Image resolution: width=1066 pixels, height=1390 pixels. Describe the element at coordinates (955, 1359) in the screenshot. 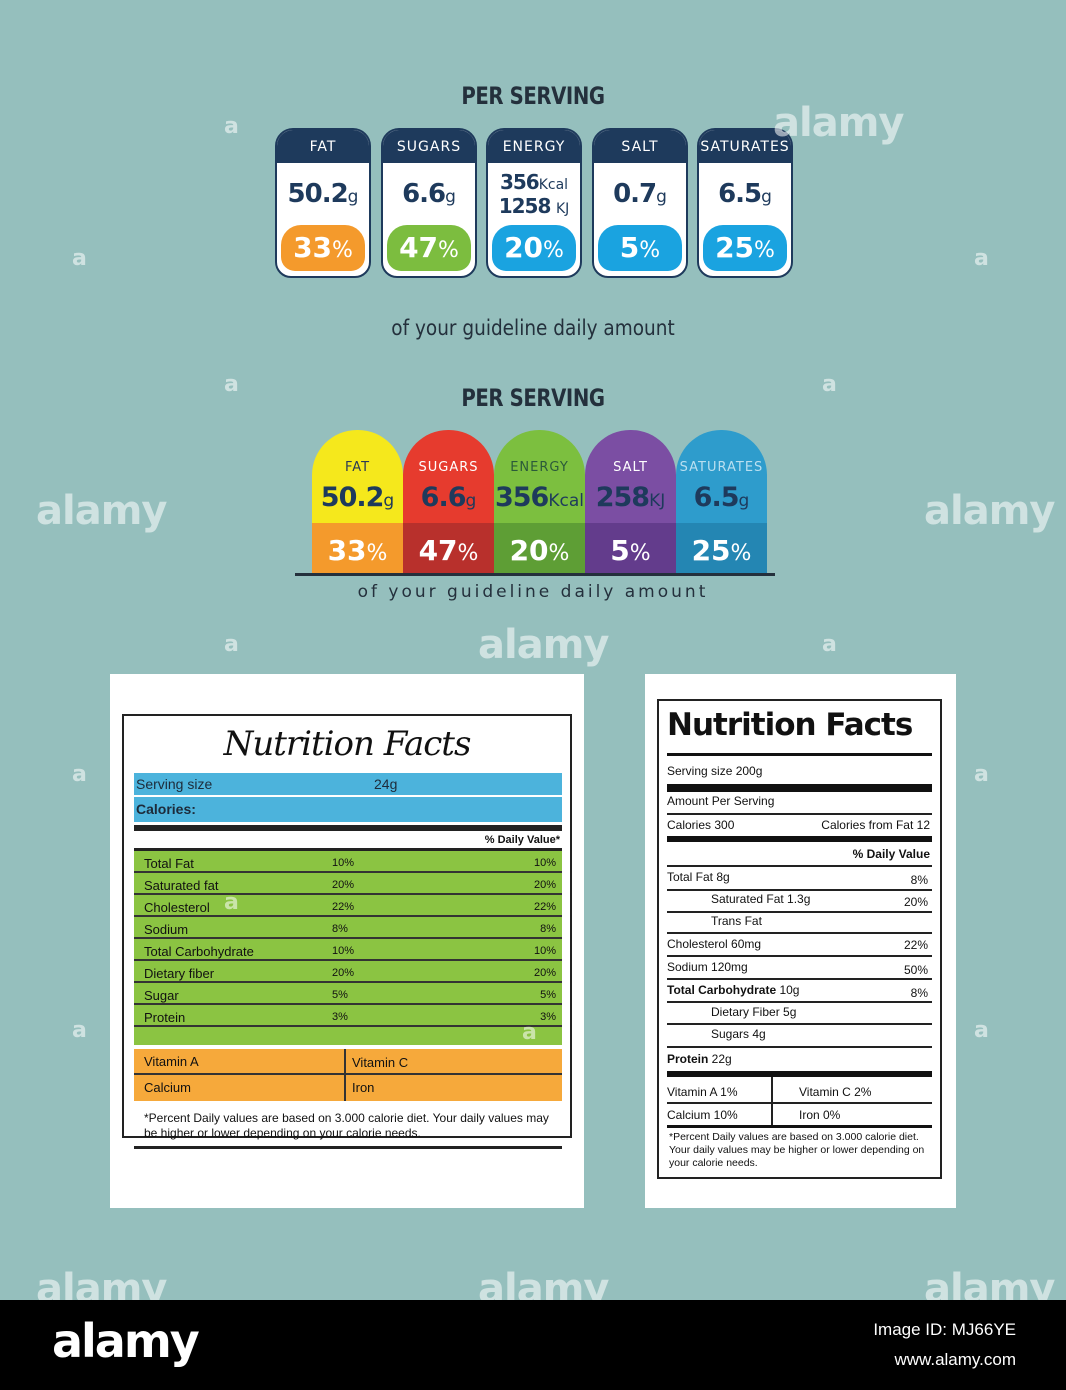

I see `footer-url: www.alamy.com` at that location.